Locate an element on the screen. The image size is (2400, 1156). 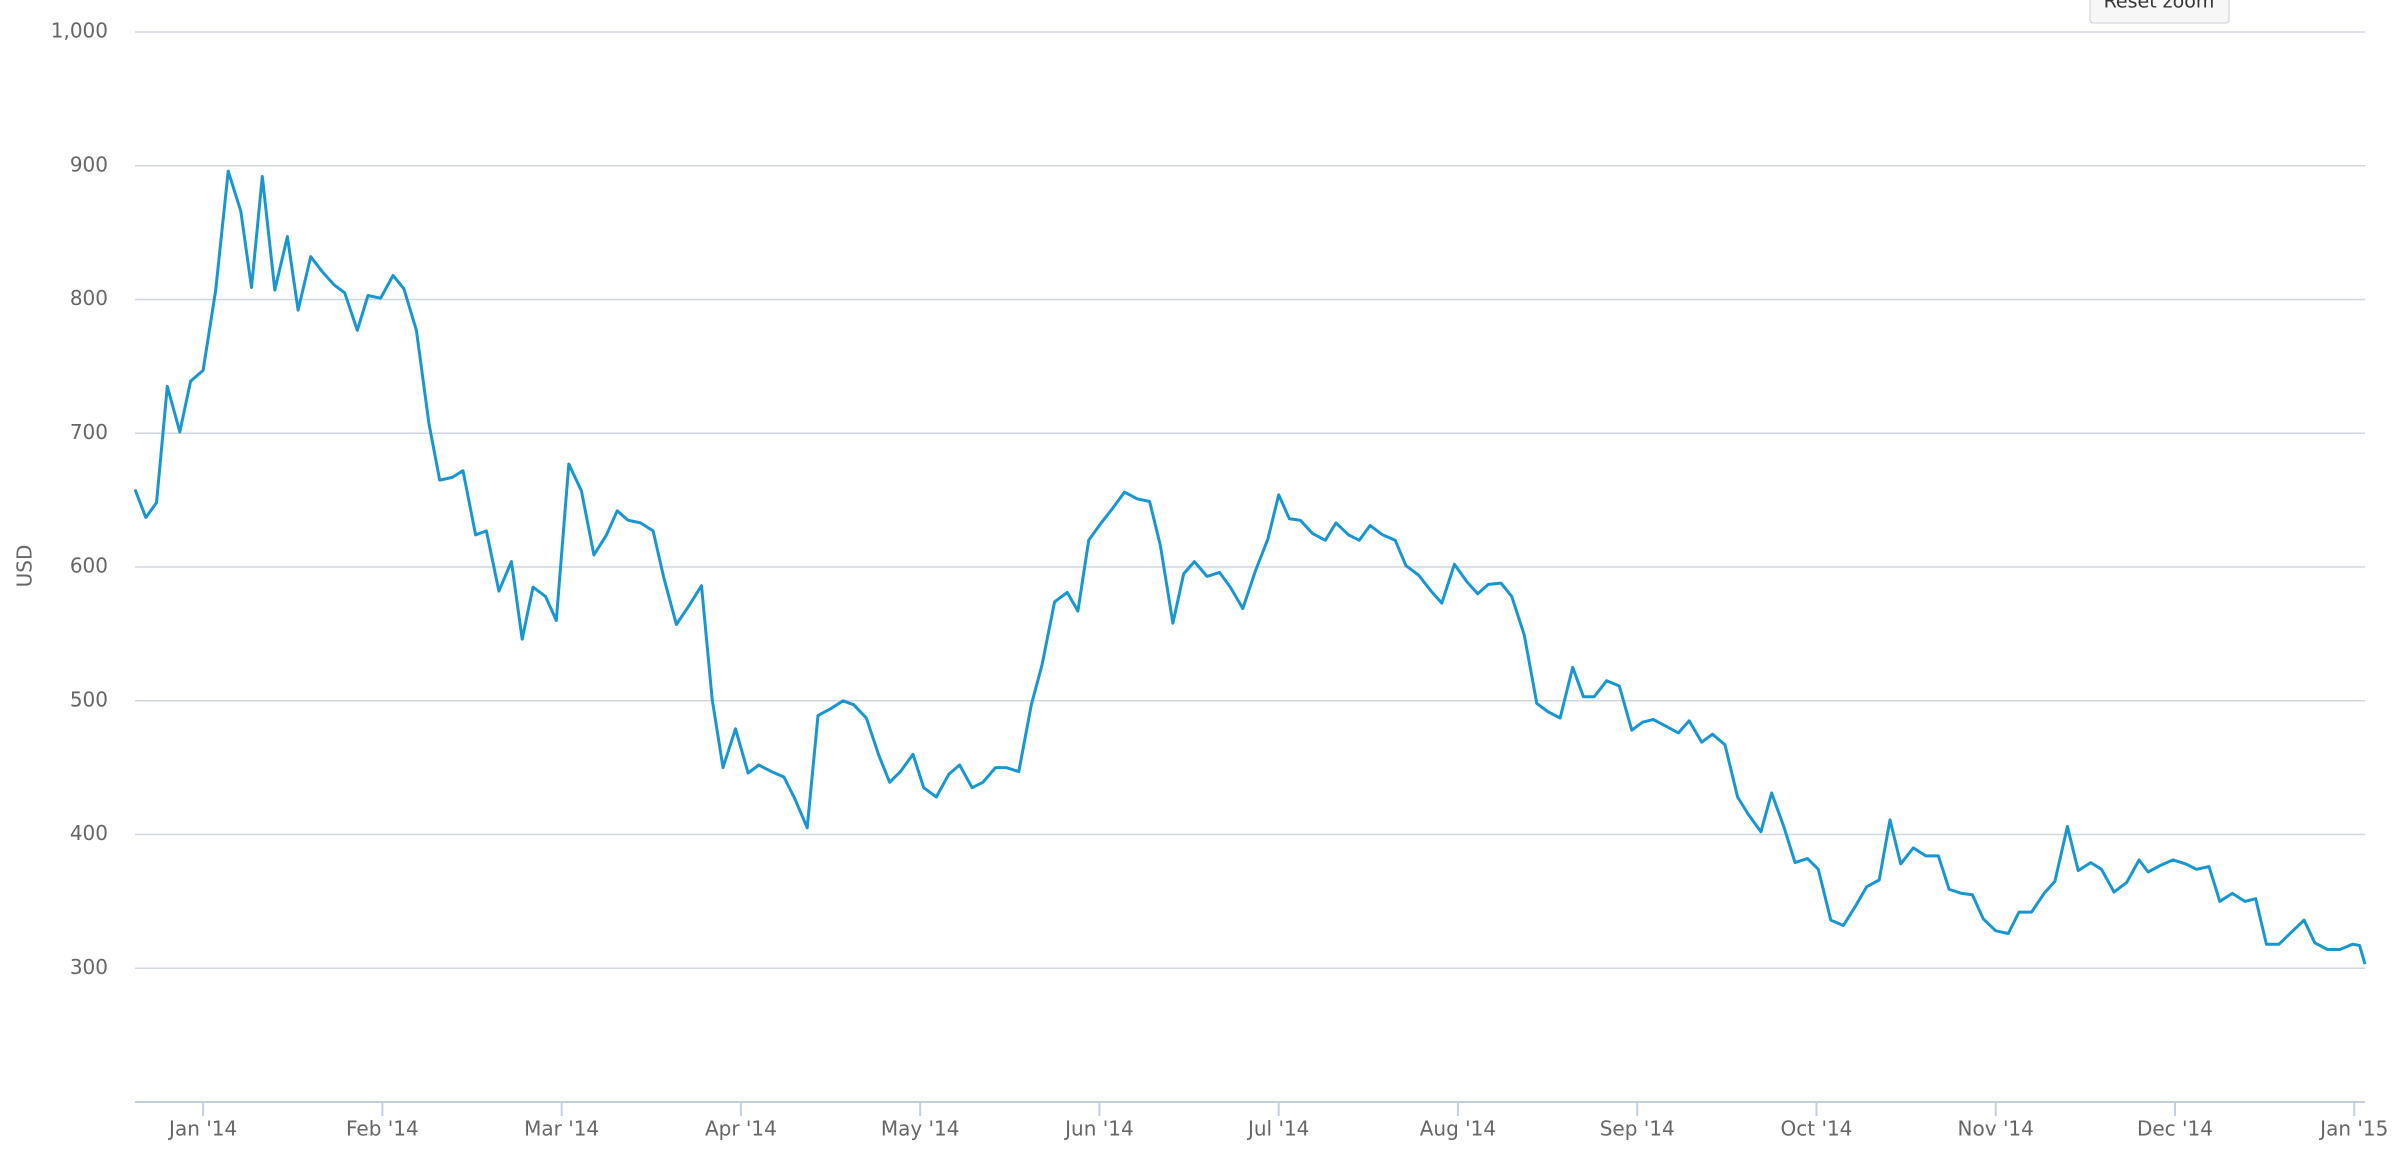
y-tick-label: 700 is located at coordinates (89, 432).